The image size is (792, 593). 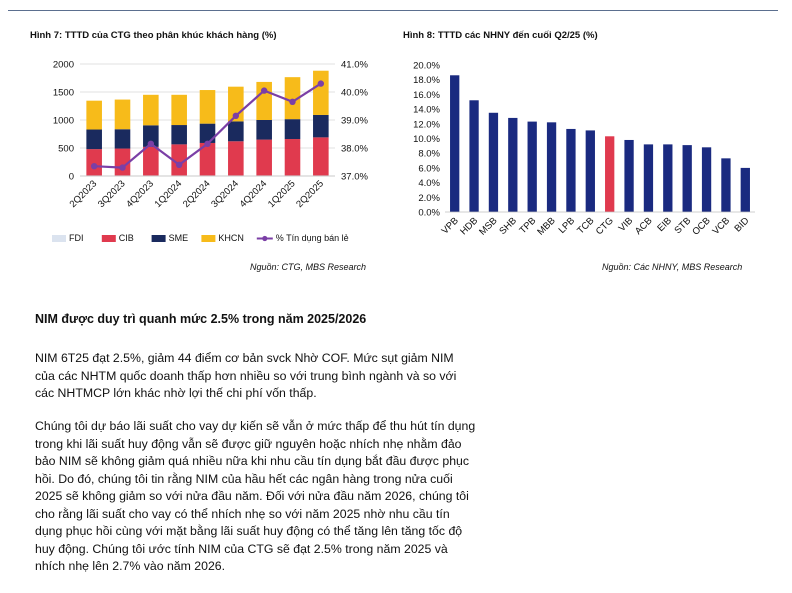 What do you see at coordinates (76, 238) in the screenshot?
I see `legend-label-fdi: FDI` at bounding box center [76, 238].